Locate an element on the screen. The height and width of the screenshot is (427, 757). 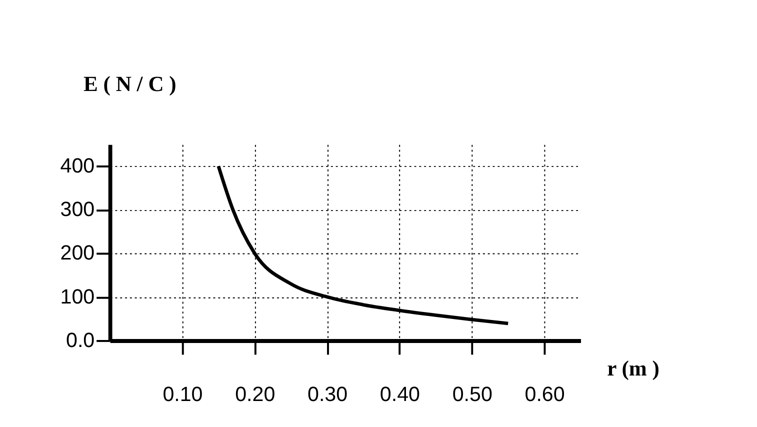
x-tick-label: 0.10 is located at coordinates (182, 394).